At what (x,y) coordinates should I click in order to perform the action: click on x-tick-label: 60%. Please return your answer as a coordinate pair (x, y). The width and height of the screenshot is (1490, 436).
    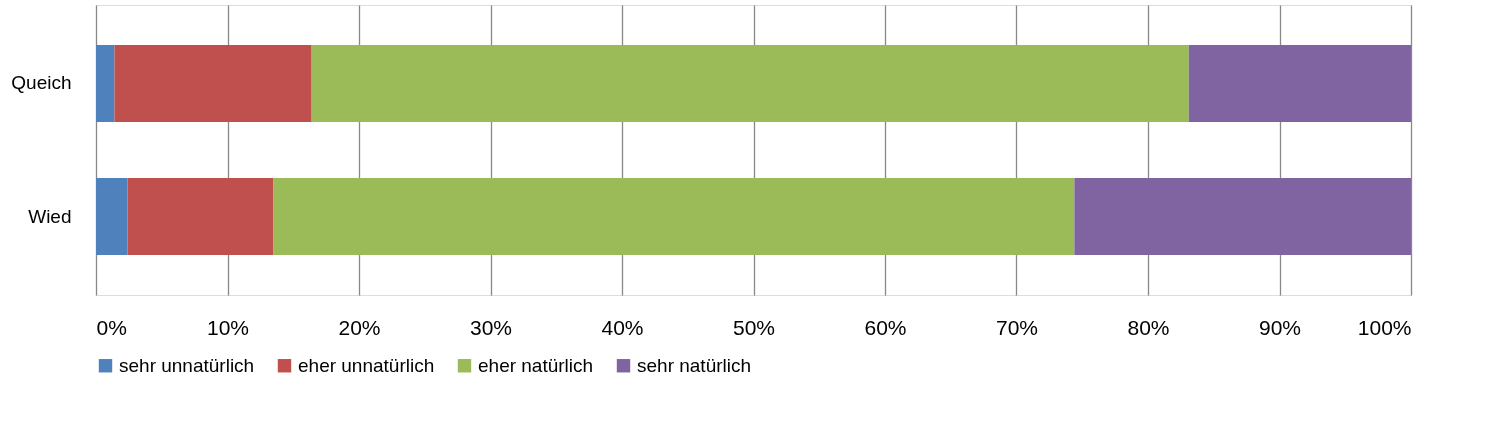
    Looking at the image, I should click on (885, 327).